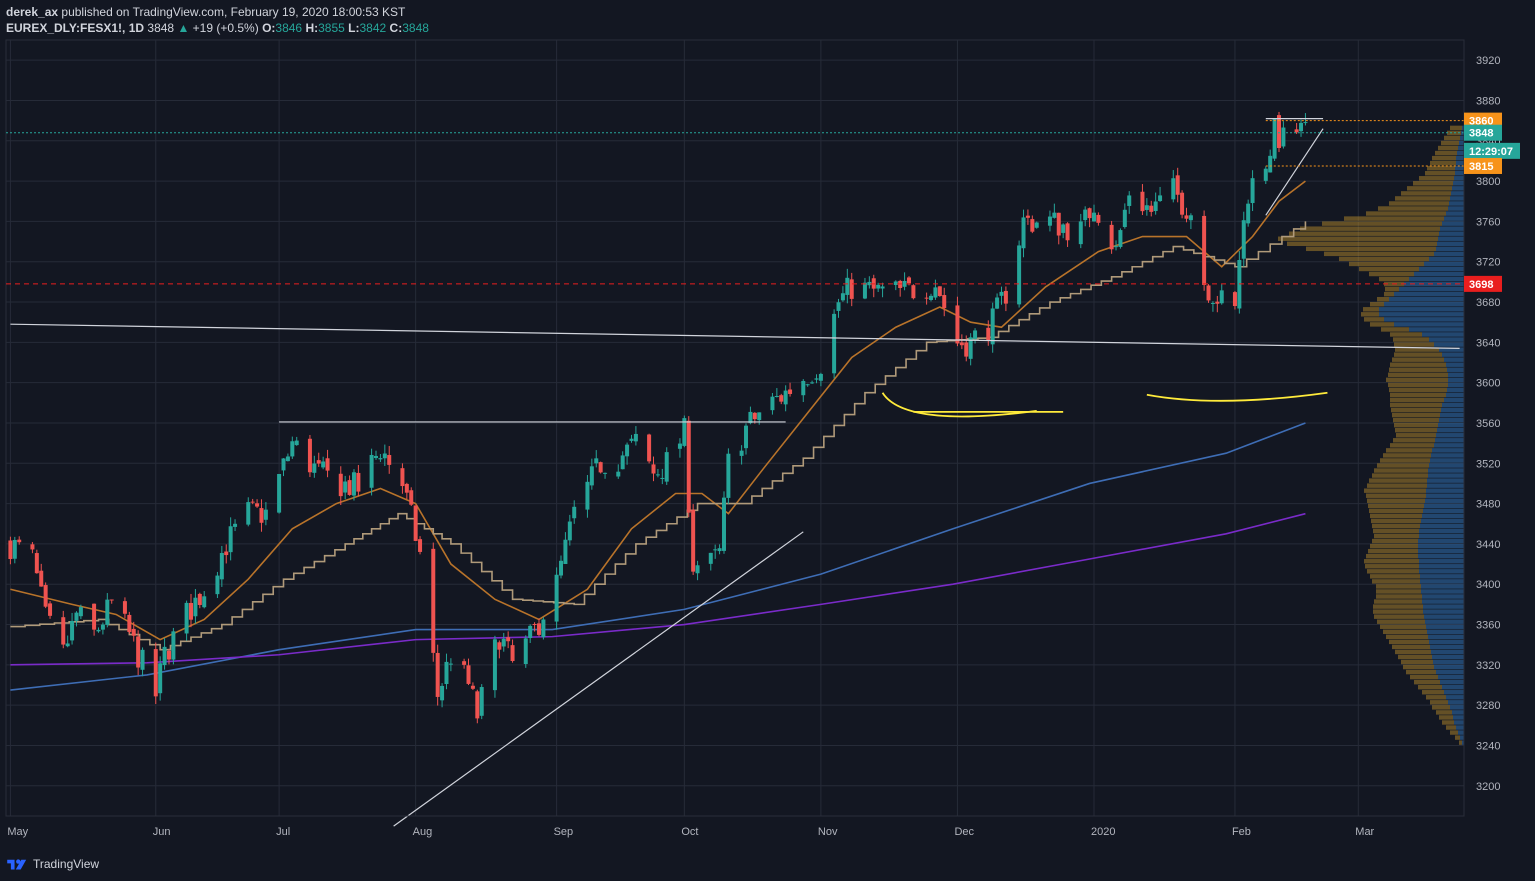  Describe the element at coordinates (1488, 263) in the screenshot. I see `y-tick-label: 3720` at that location.